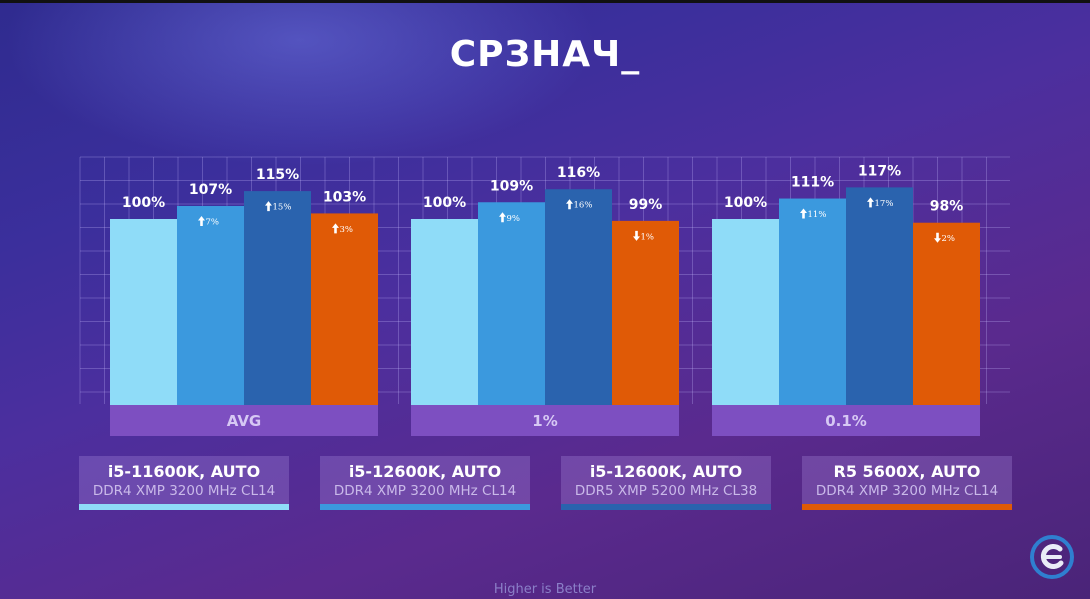  I want to click on data-label: 117%, so click(879, 171).